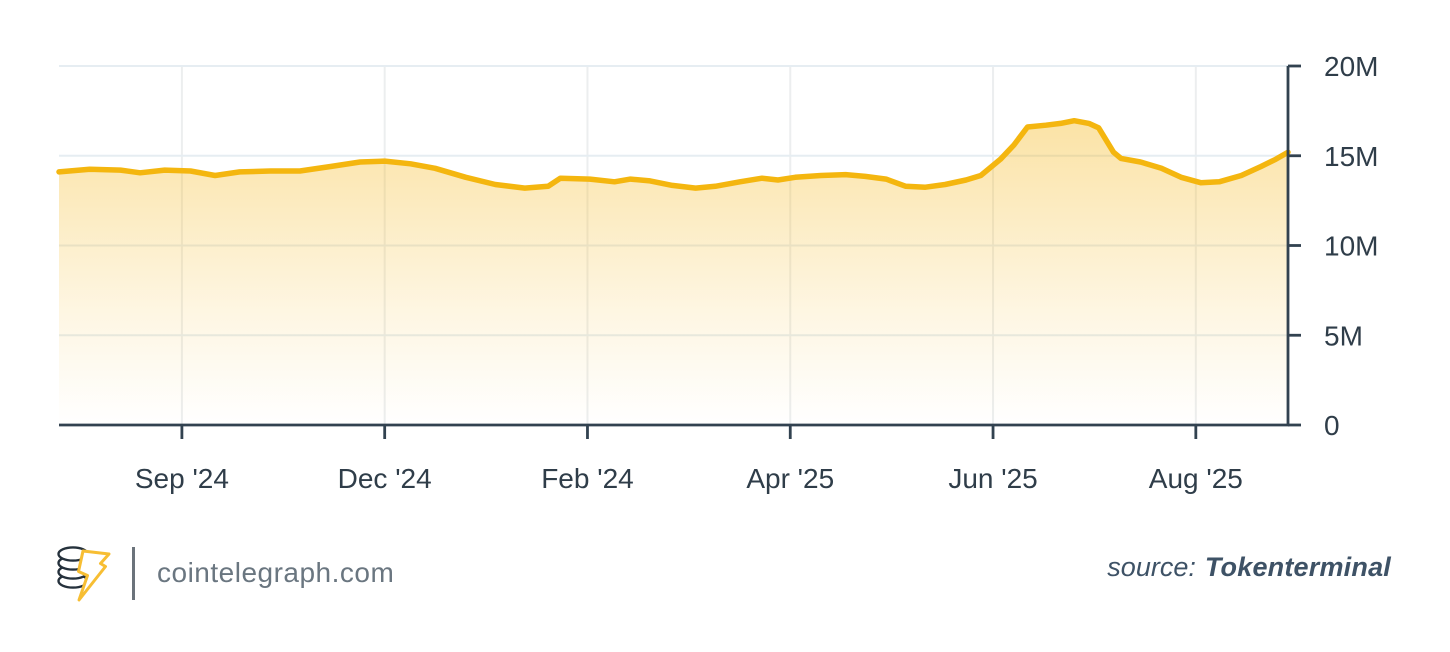 The image size is (1450, 652). What do you see at coordinates (790, 478) in the screenshot?
I see `x-tick-label: Apr '25` at bounding box center [790, 478].